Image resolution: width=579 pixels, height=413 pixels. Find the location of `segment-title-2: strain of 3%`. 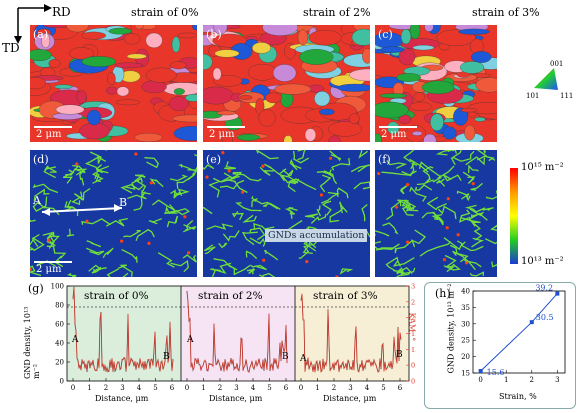

segment-title-2: strain of 3% is located at coordinates (345, 296).